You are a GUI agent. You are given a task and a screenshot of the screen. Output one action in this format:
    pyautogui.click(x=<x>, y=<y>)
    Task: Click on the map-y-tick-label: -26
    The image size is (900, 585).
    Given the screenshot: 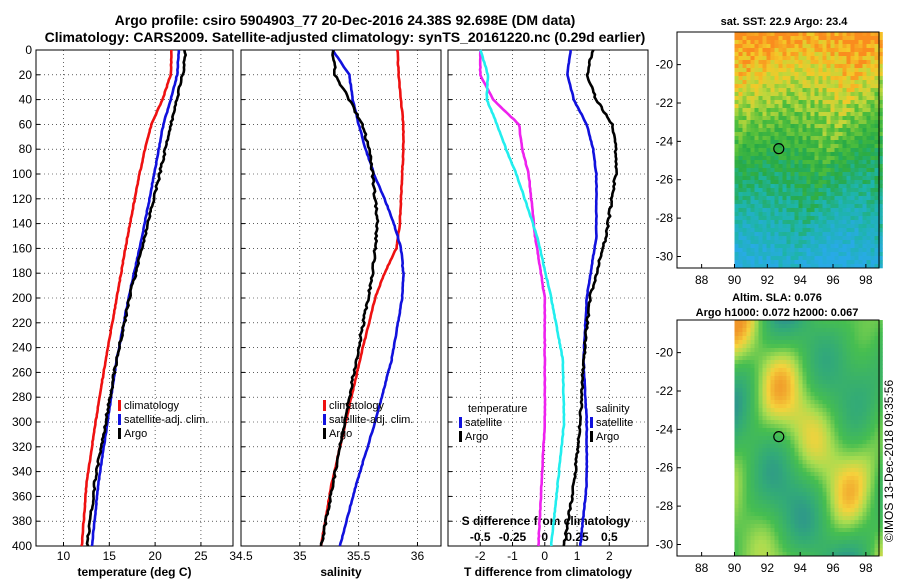 What is the action you would take?
    pyautogui.click(x=665, y=468)
    